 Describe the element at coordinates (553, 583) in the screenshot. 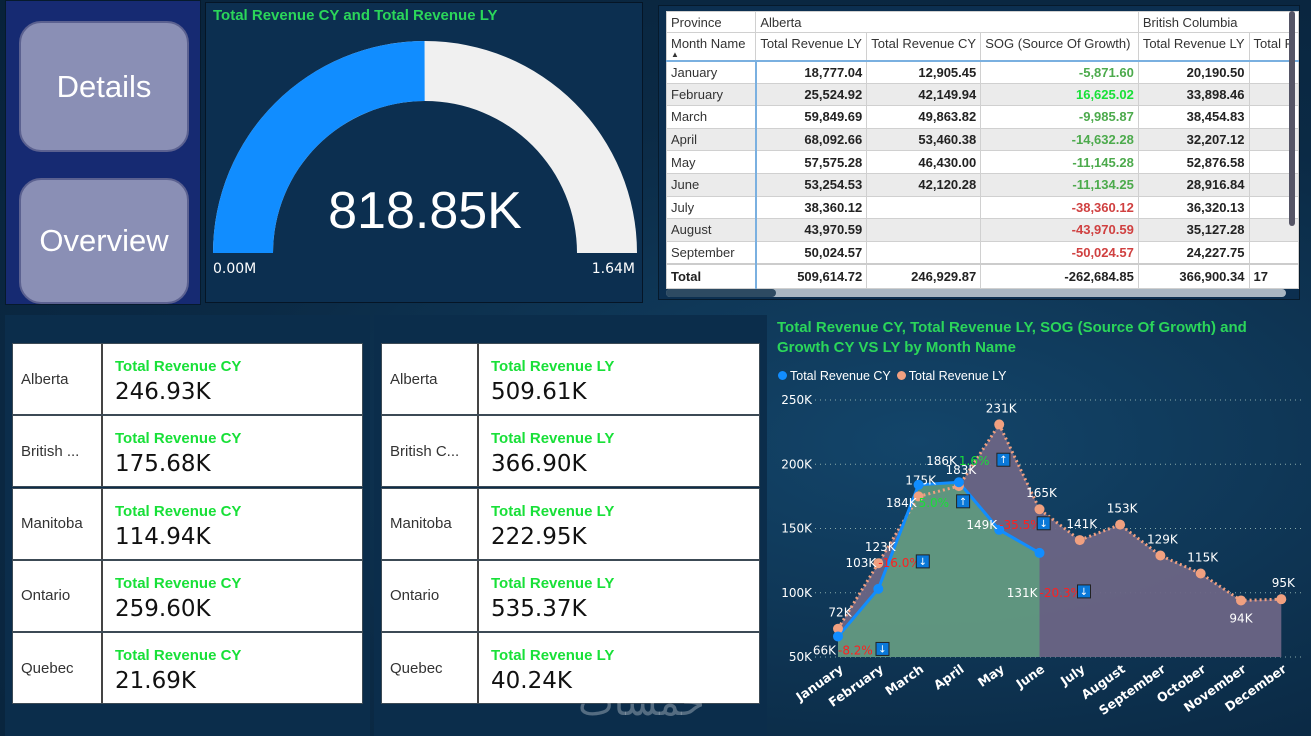

I see `card-title: Total Revenue LY` at that location.